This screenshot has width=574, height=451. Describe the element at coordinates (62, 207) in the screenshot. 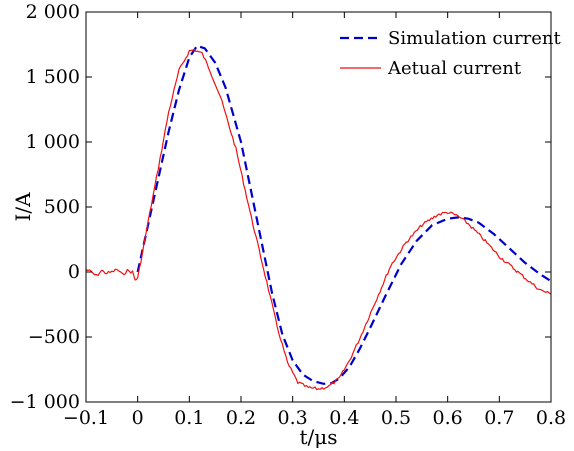

I see `y-tick-label: 500` at that location.